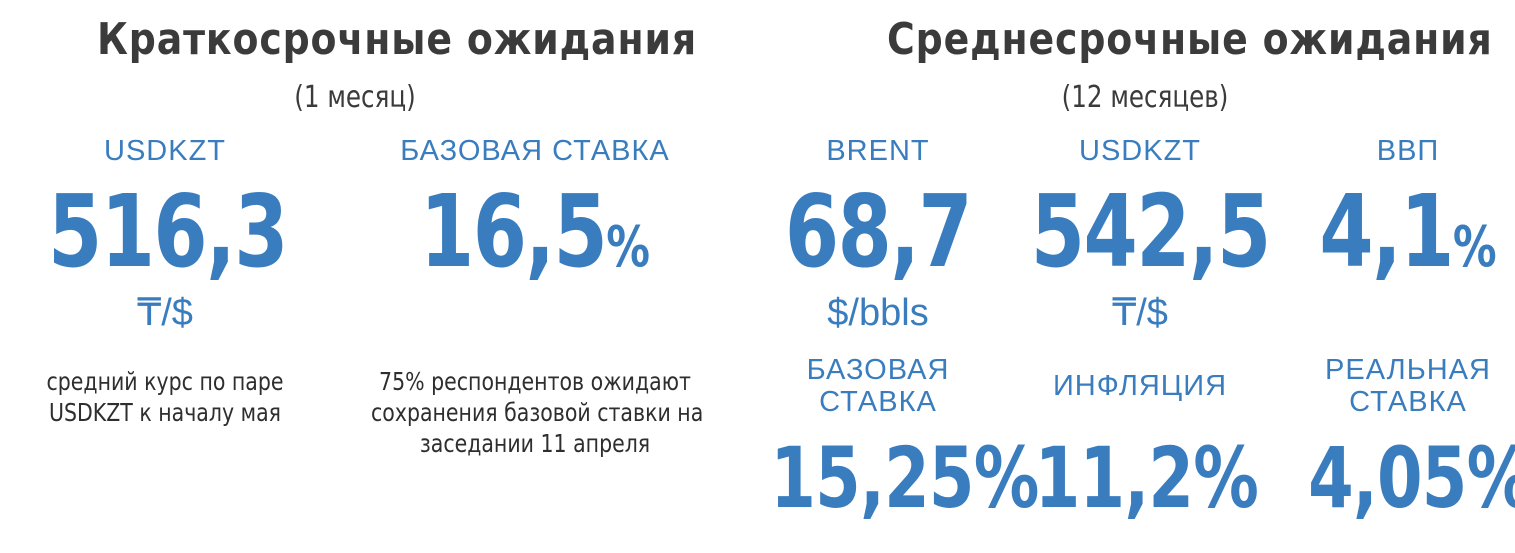 The width and height of the screenshot is (1515, 553). I want to click on base-rate-short-note-1: 75% респондентов ожидают, so click(535, 381).